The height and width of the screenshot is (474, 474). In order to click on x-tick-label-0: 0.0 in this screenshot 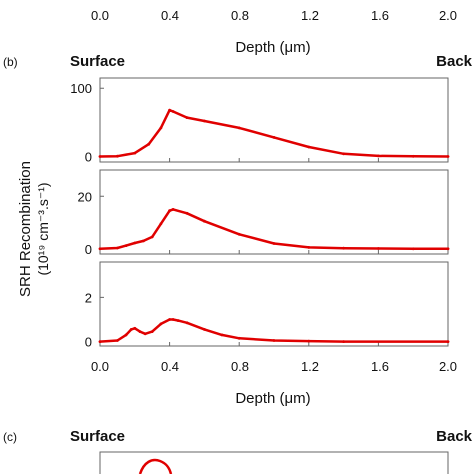, I will do `click(100, 366)`.